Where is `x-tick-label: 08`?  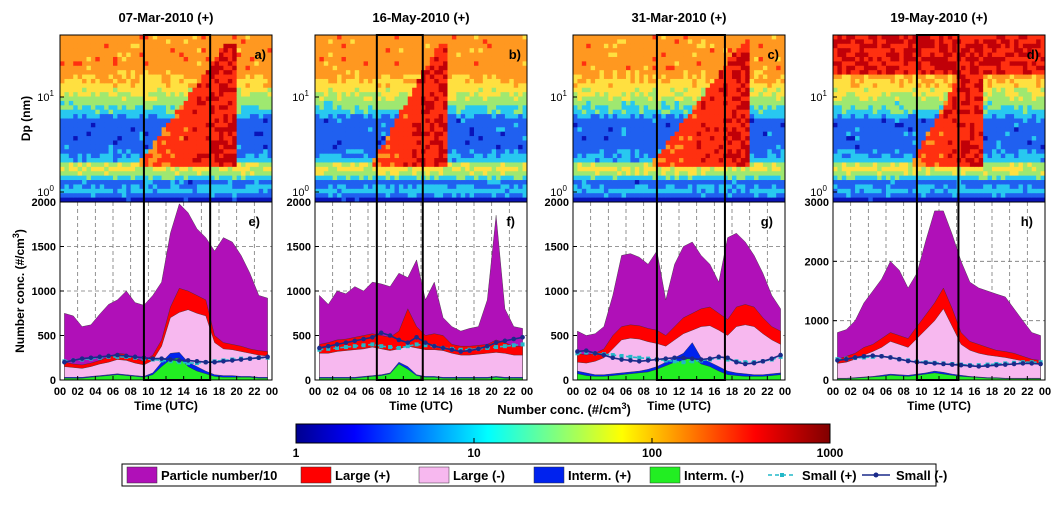 x-tick-label: 08 is located at coordinates (131, 392).